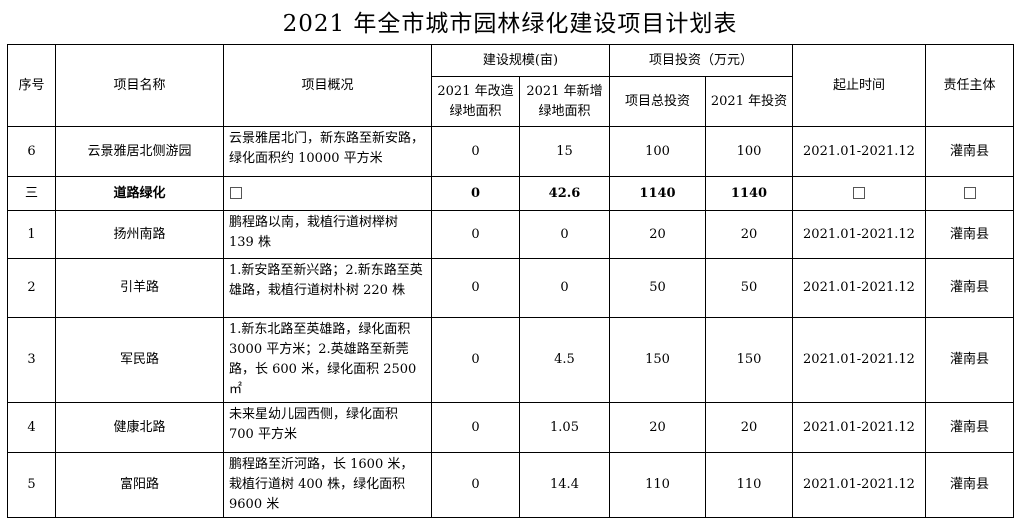  I want to click on cell-seq: 1, so click(31, 234).